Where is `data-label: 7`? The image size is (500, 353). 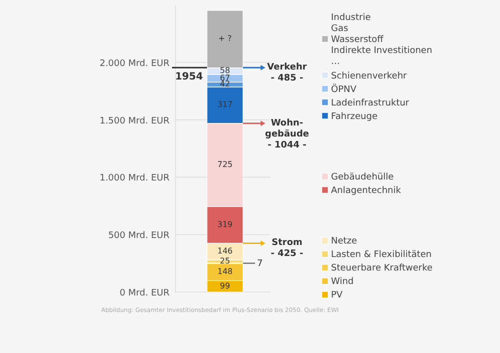 data-label: 7 is located at coordinates (260, 264).